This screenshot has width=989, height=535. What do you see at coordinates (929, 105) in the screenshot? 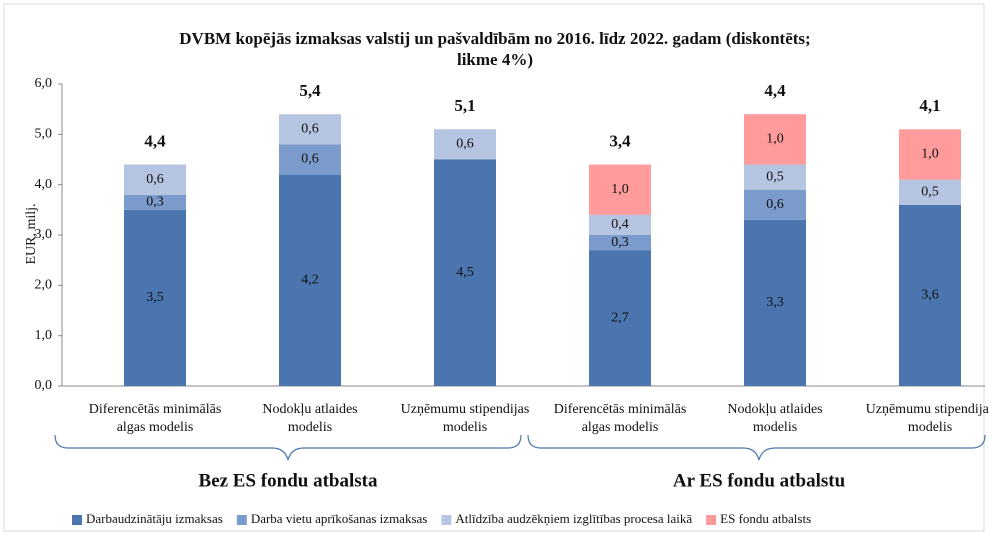
I see `total-label: 4,1` at bounding box center [929, 105].